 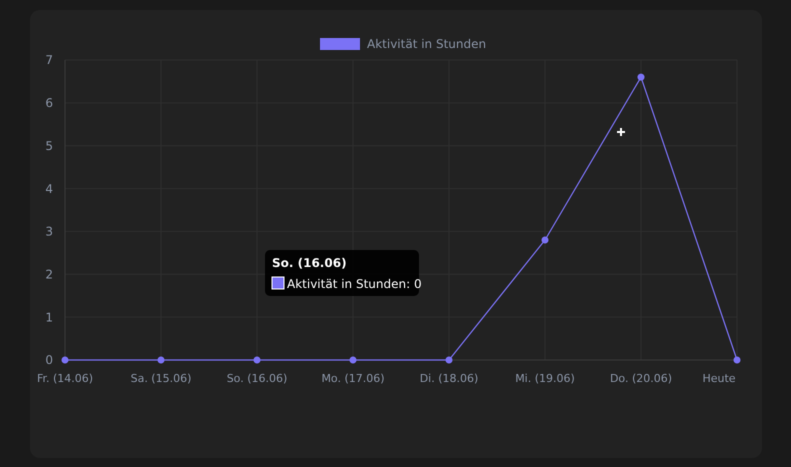 What do you see at coordinates (426, 44) in the screenshot?
I see `legend-label: Aktivität in Stunden` at bounding box center [426, 44].